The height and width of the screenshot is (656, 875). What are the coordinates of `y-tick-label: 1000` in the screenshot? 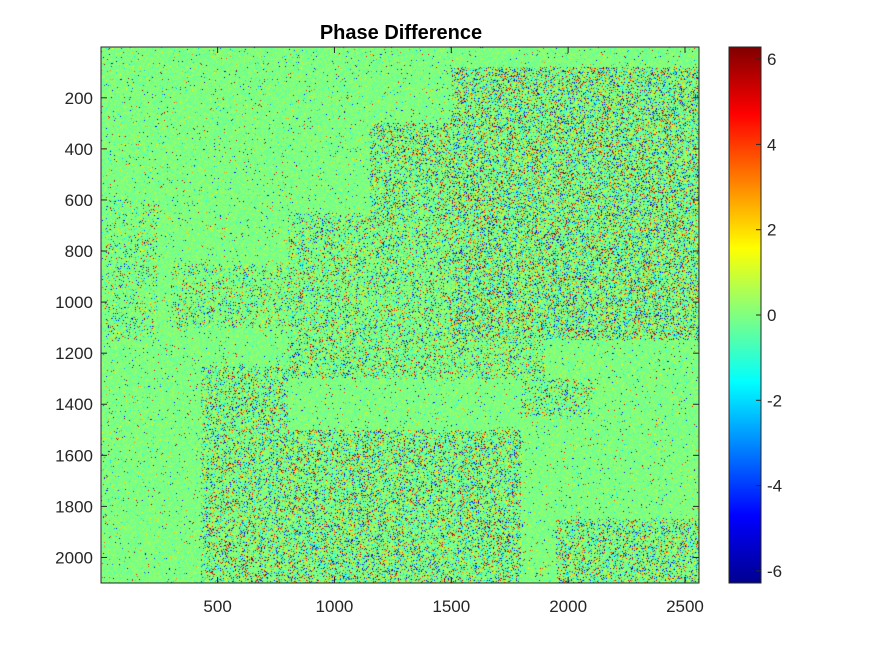 It's located at (74, 302).